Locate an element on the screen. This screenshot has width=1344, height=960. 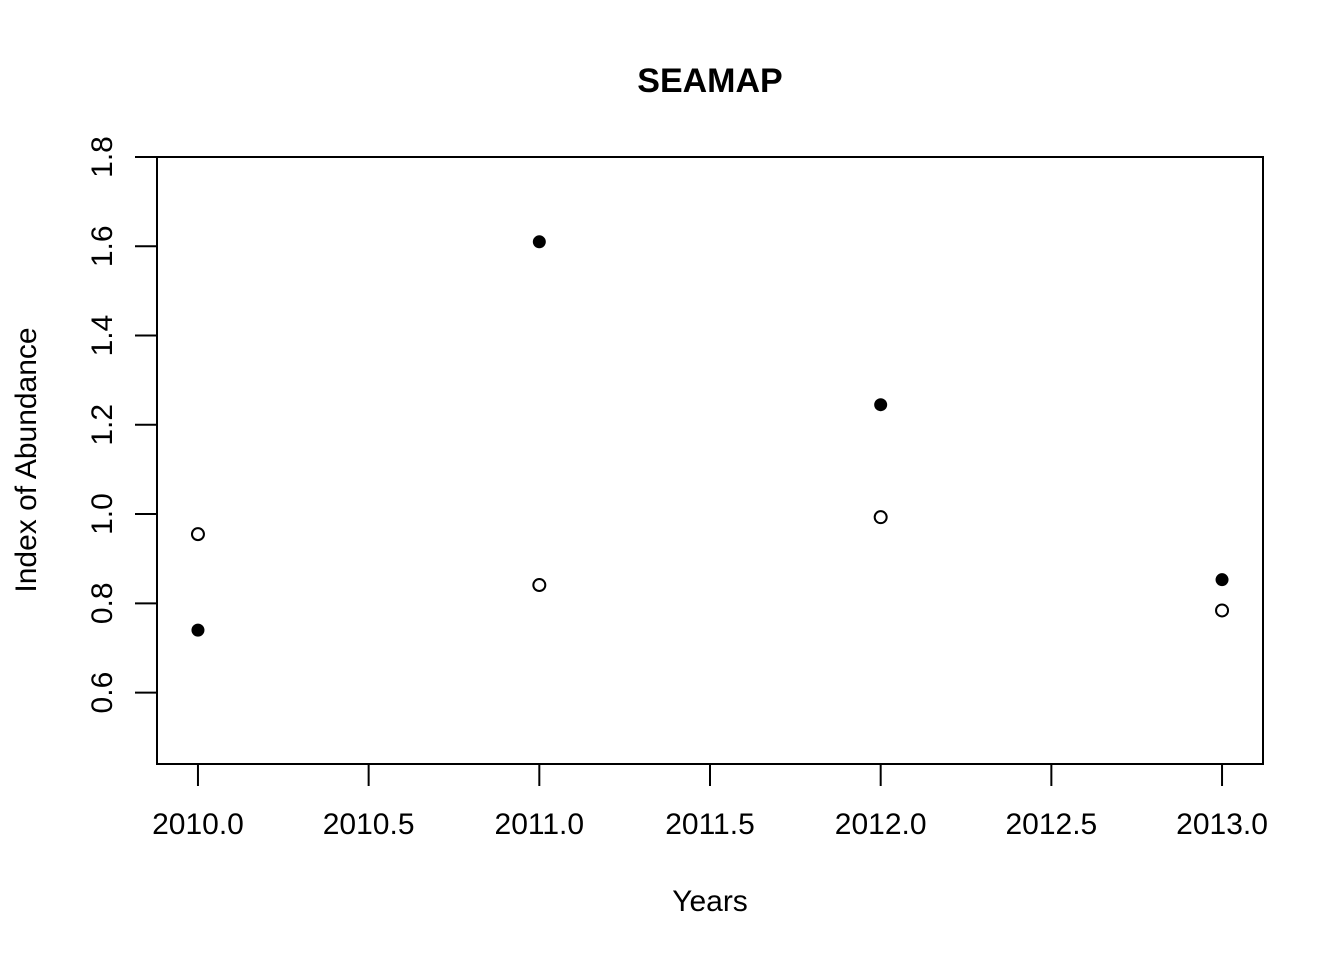
x-tick-label: 2010.0 is located at coordinates (198, 824).